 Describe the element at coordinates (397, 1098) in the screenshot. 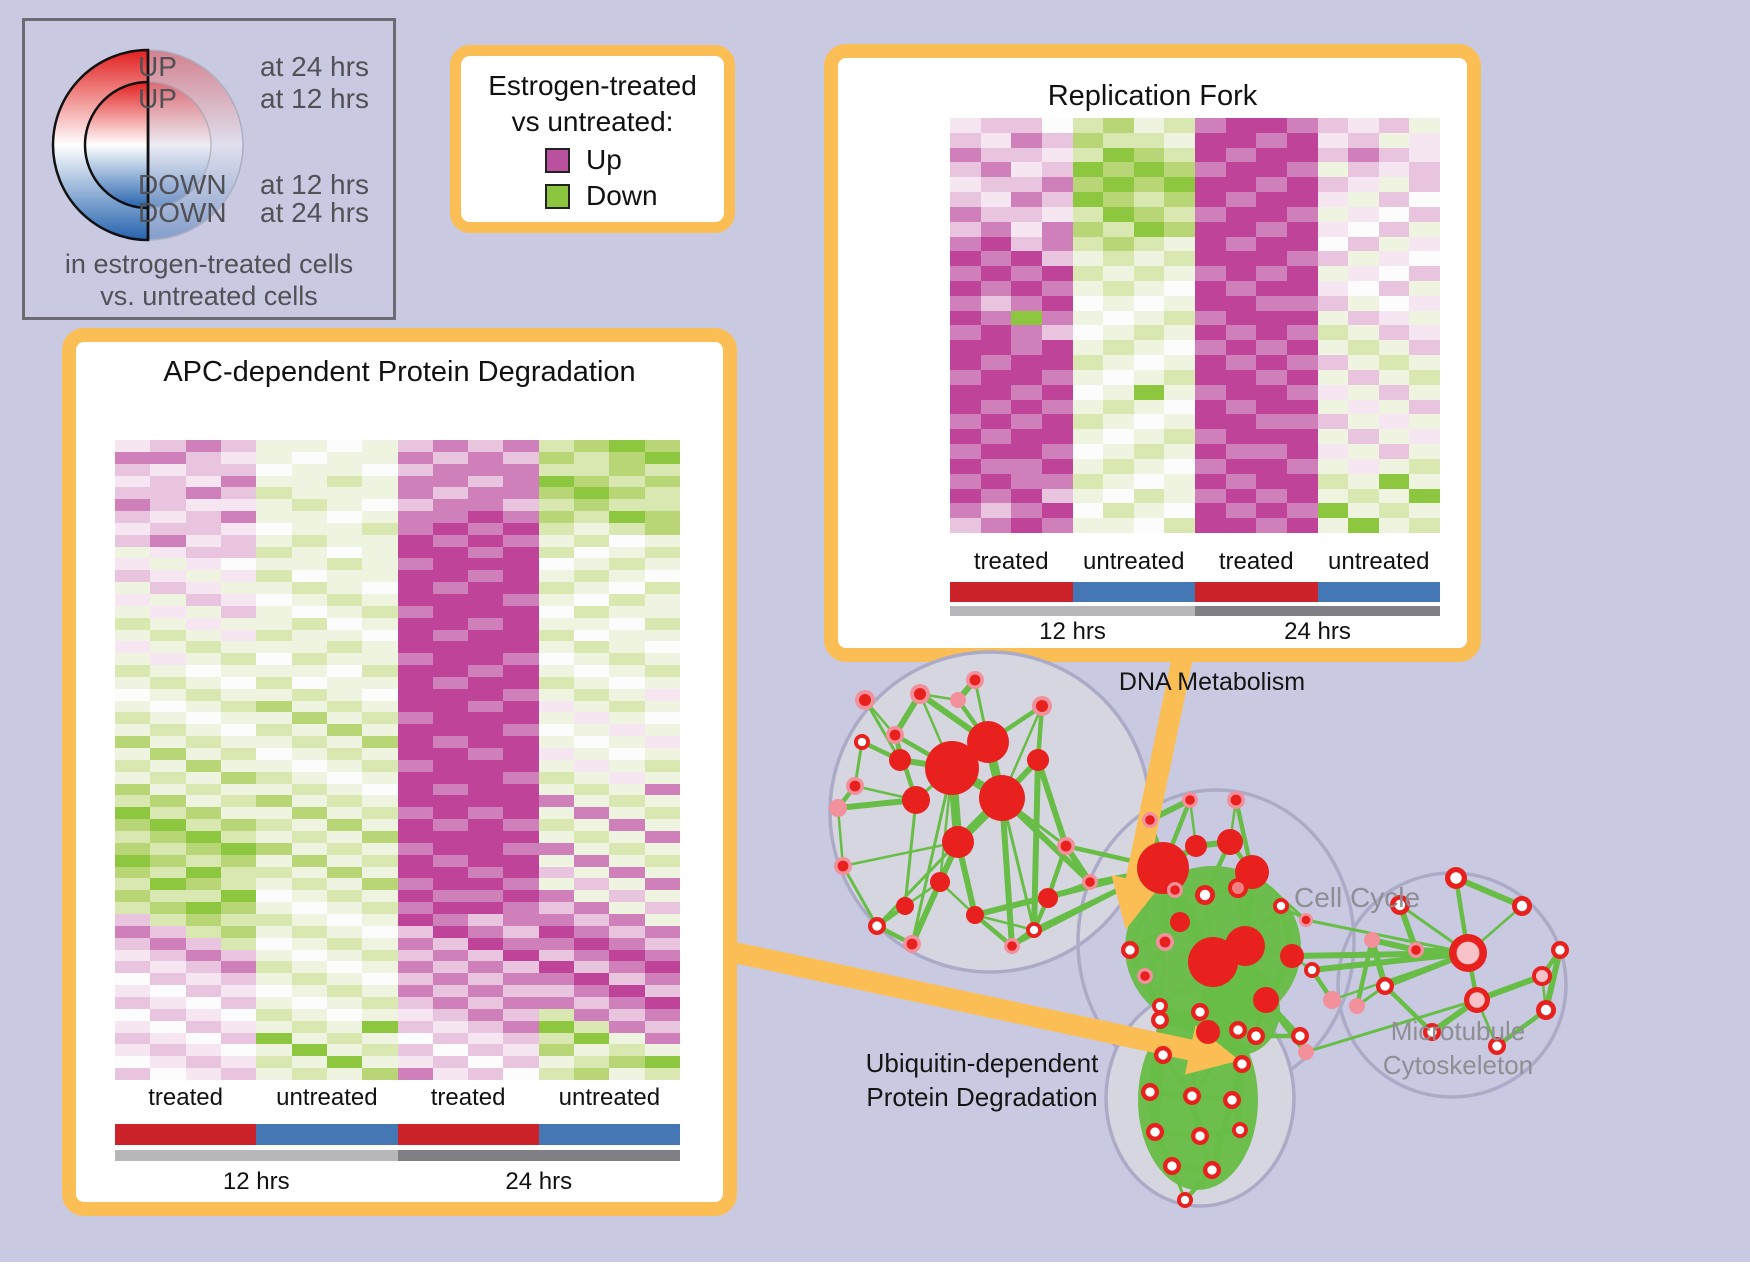

I see `apc-group-labels: treated untreated treated untreated` at that location.